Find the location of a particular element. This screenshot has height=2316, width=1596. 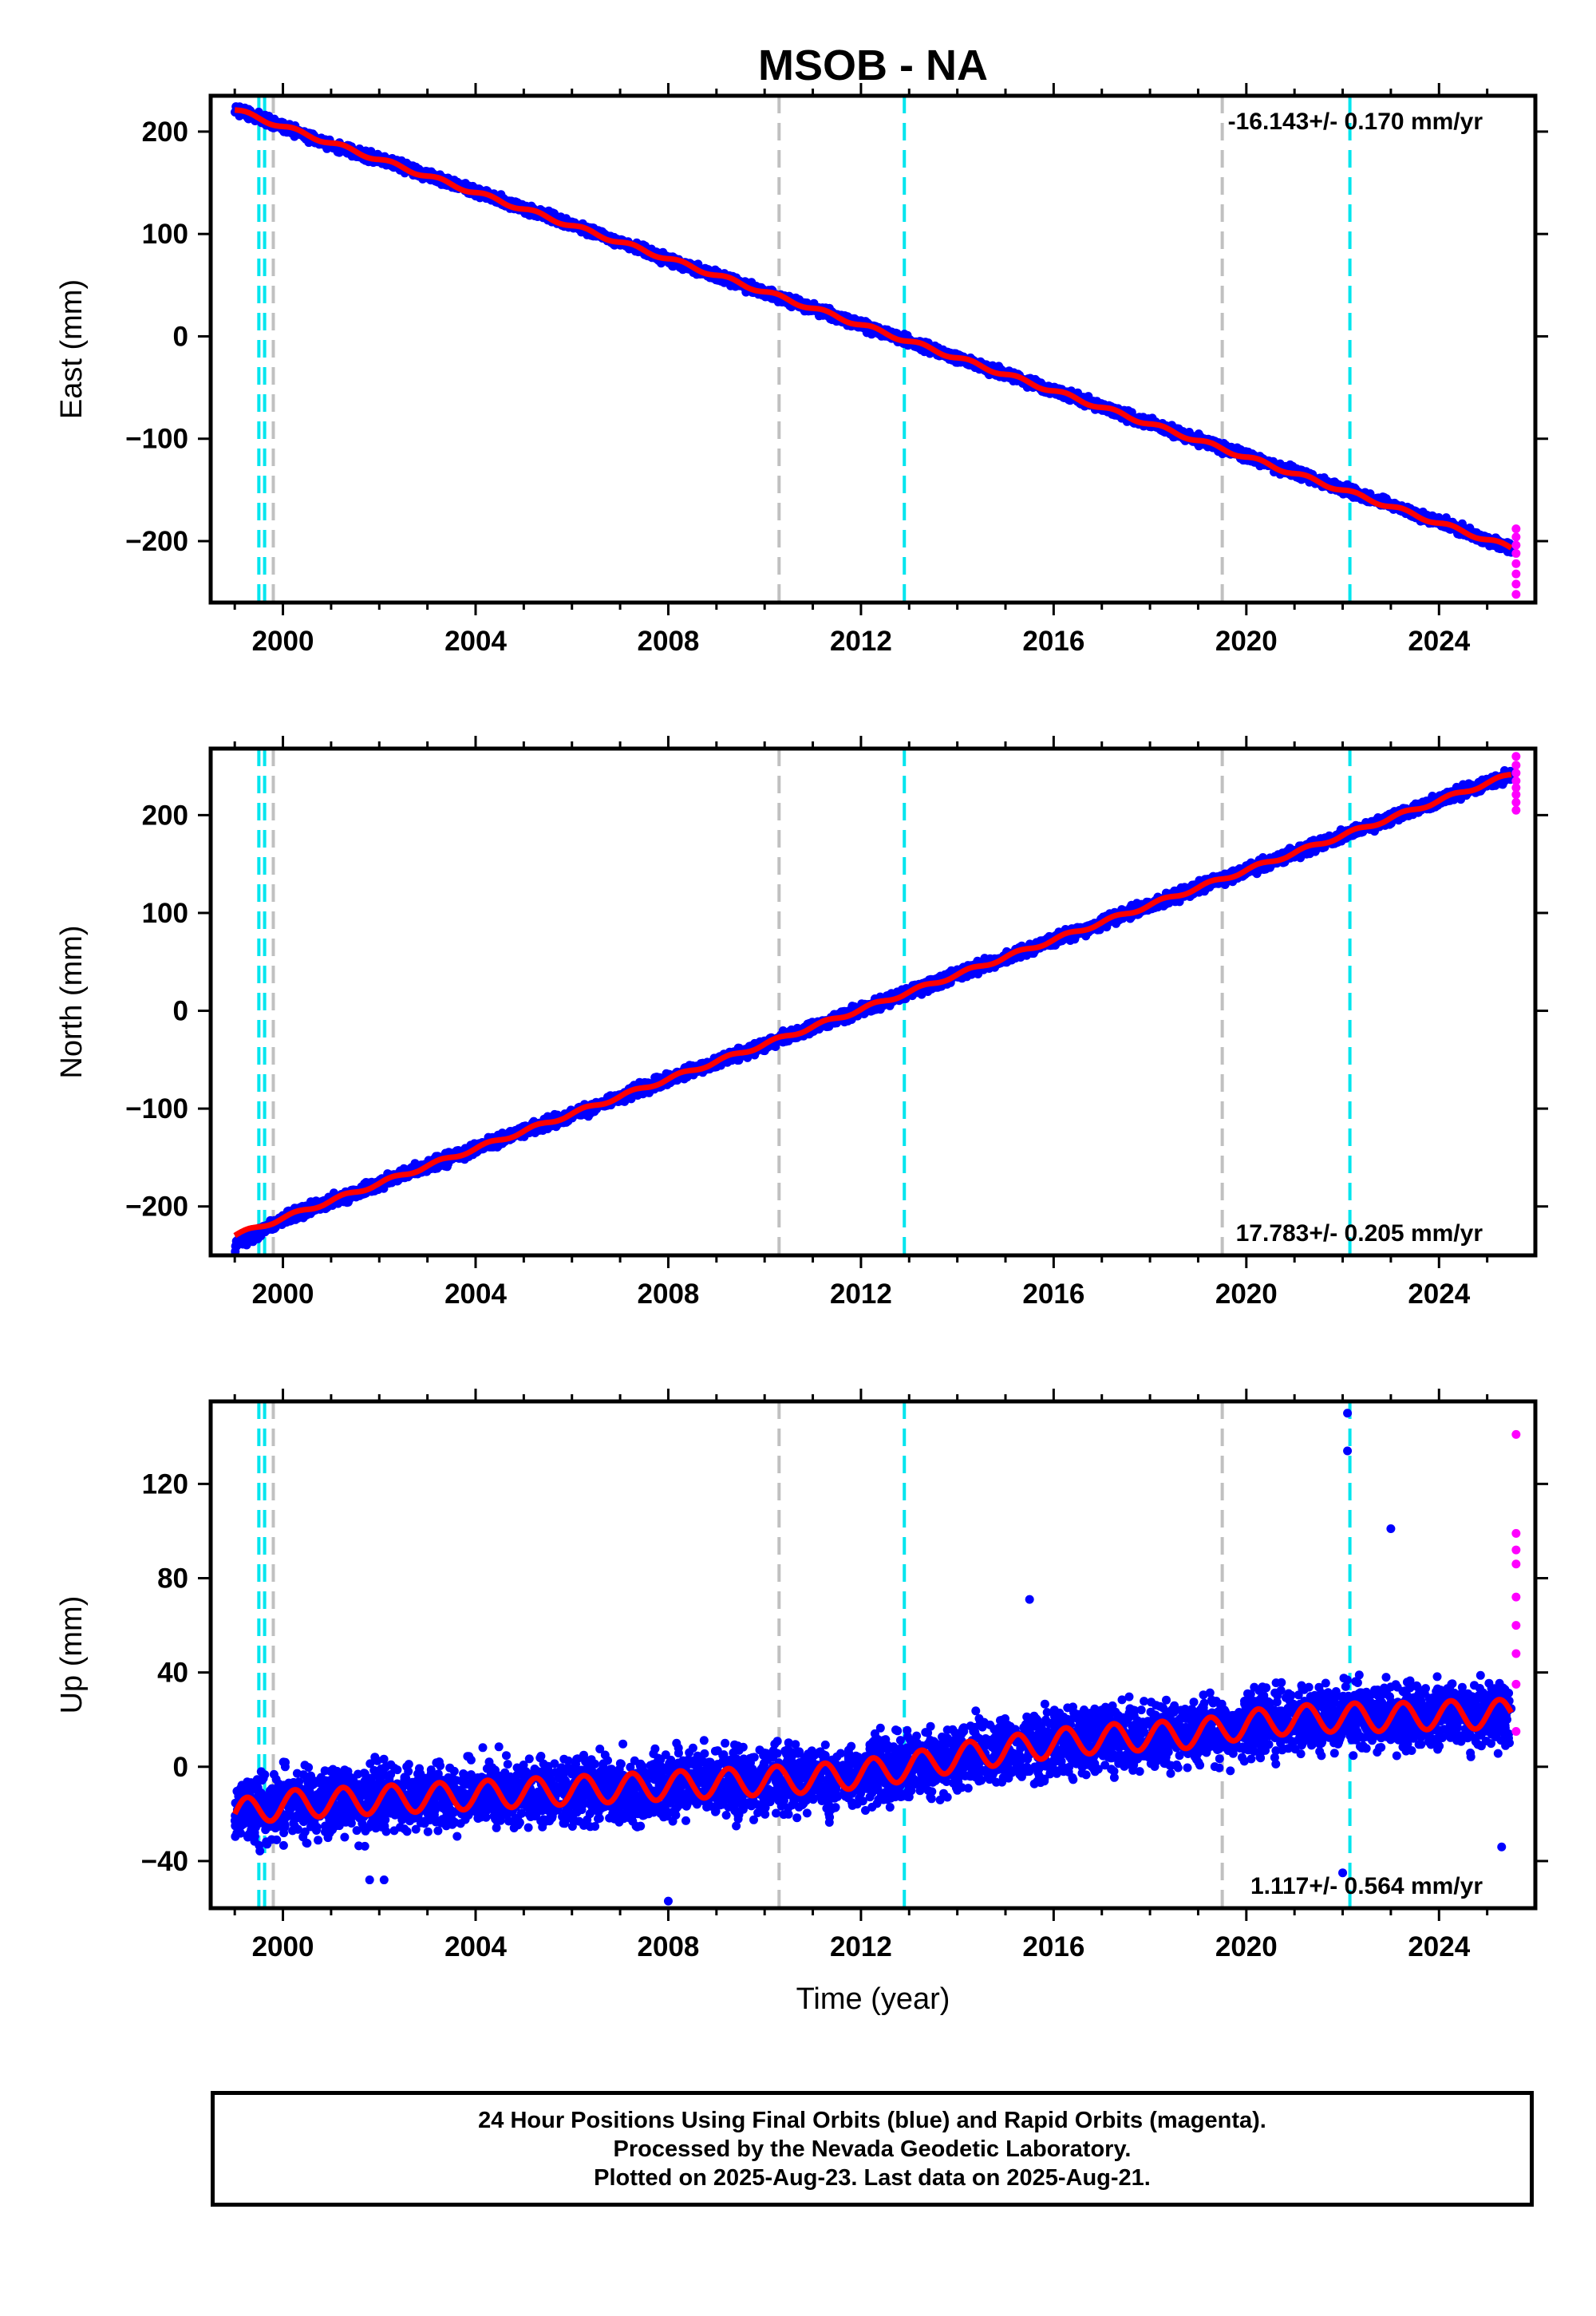

x-tick-label: 2024 is located at coordinates (1439, 641).